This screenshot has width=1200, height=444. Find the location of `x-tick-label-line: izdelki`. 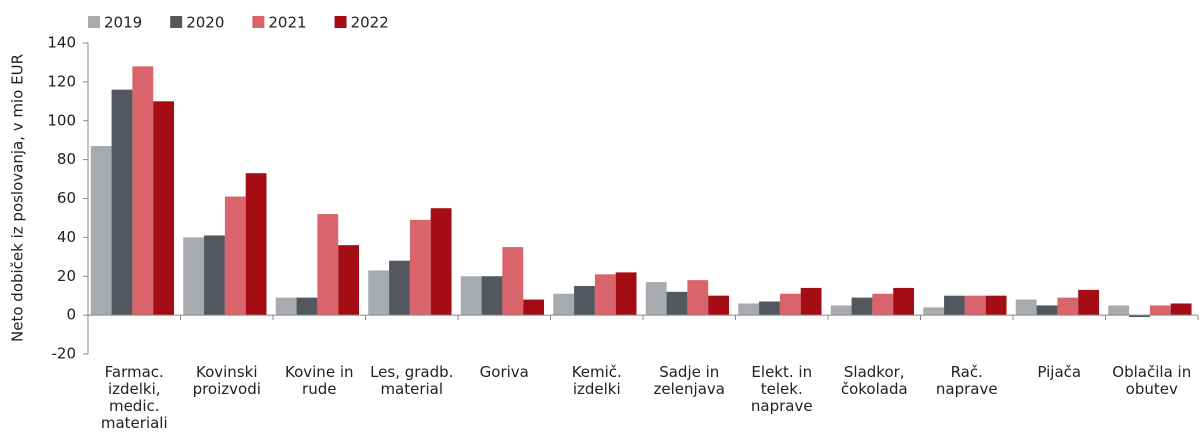

x-tick-label-line: izdelki is located at coordinates (597, 389).